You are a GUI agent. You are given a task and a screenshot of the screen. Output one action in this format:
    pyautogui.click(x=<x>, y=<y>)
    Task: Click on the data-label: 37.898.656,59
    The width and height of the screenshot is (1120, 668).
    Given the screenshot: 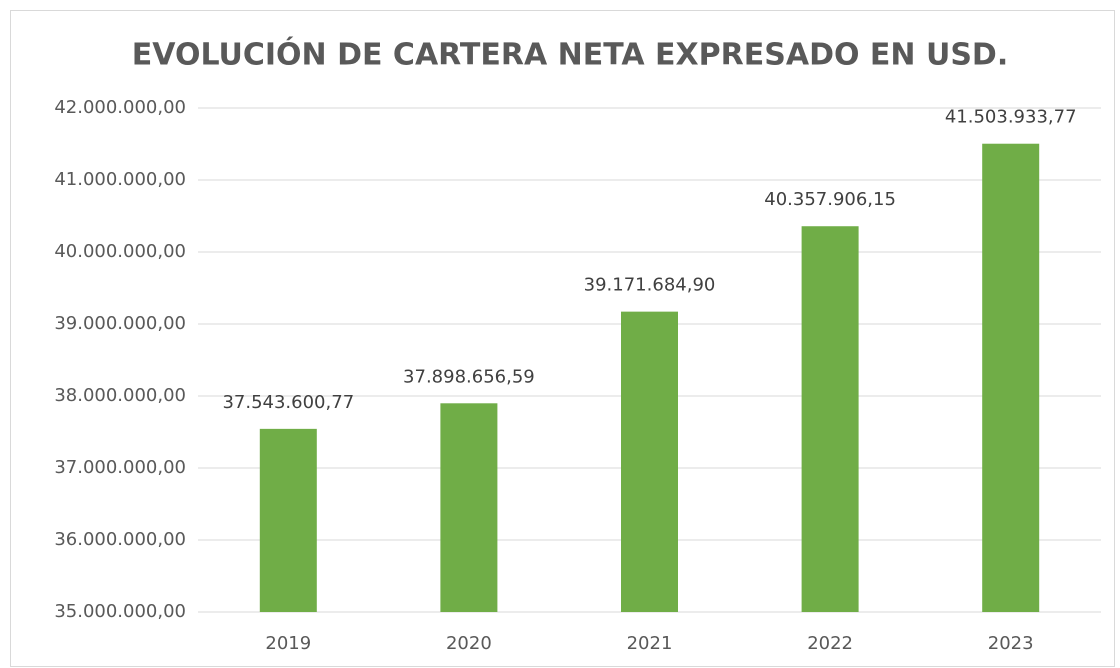 What is the action you would take?
    pyautogui.click(x=469, y=376)
    